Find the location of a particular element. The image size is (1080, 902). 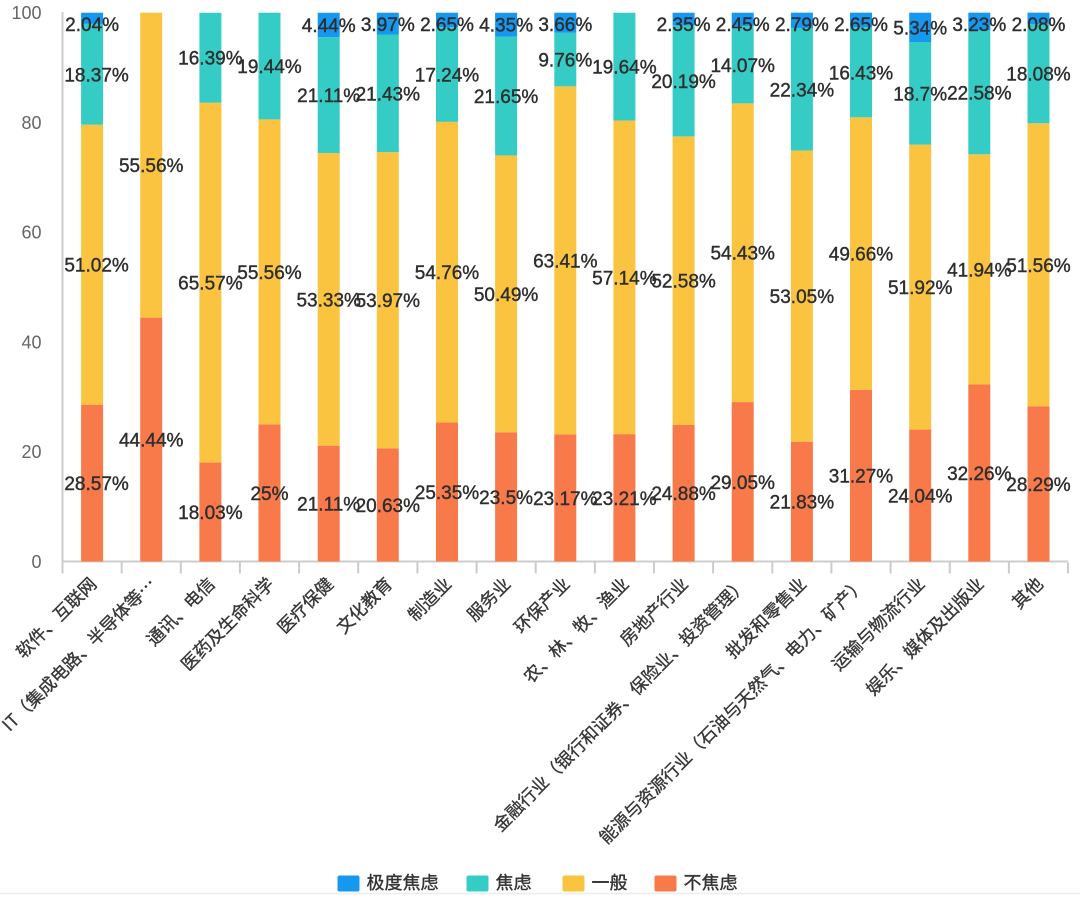

svg-text: 22.58% is located at coordinates (979, 93).